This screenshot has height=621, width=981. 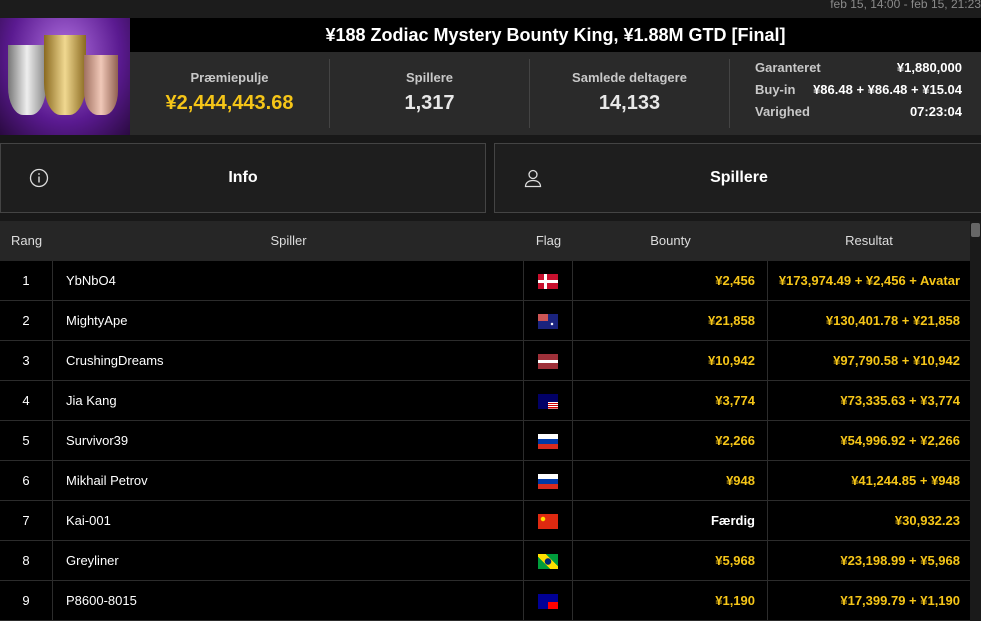 What do you see at coordinates (26, 401) in the screenshot?
I see `rank: 4` at bounding box center [26, 401].